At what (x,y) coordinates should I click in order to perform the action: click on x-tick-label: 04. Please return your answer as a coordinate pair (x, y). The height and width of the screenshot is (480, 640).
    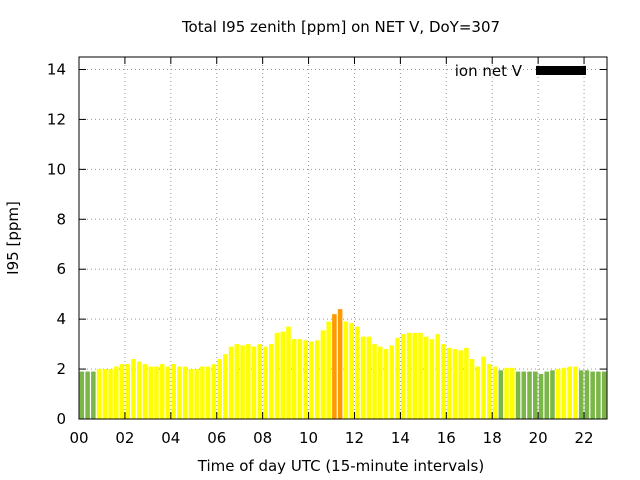
    Looking at the image, I should click on (170, 438).